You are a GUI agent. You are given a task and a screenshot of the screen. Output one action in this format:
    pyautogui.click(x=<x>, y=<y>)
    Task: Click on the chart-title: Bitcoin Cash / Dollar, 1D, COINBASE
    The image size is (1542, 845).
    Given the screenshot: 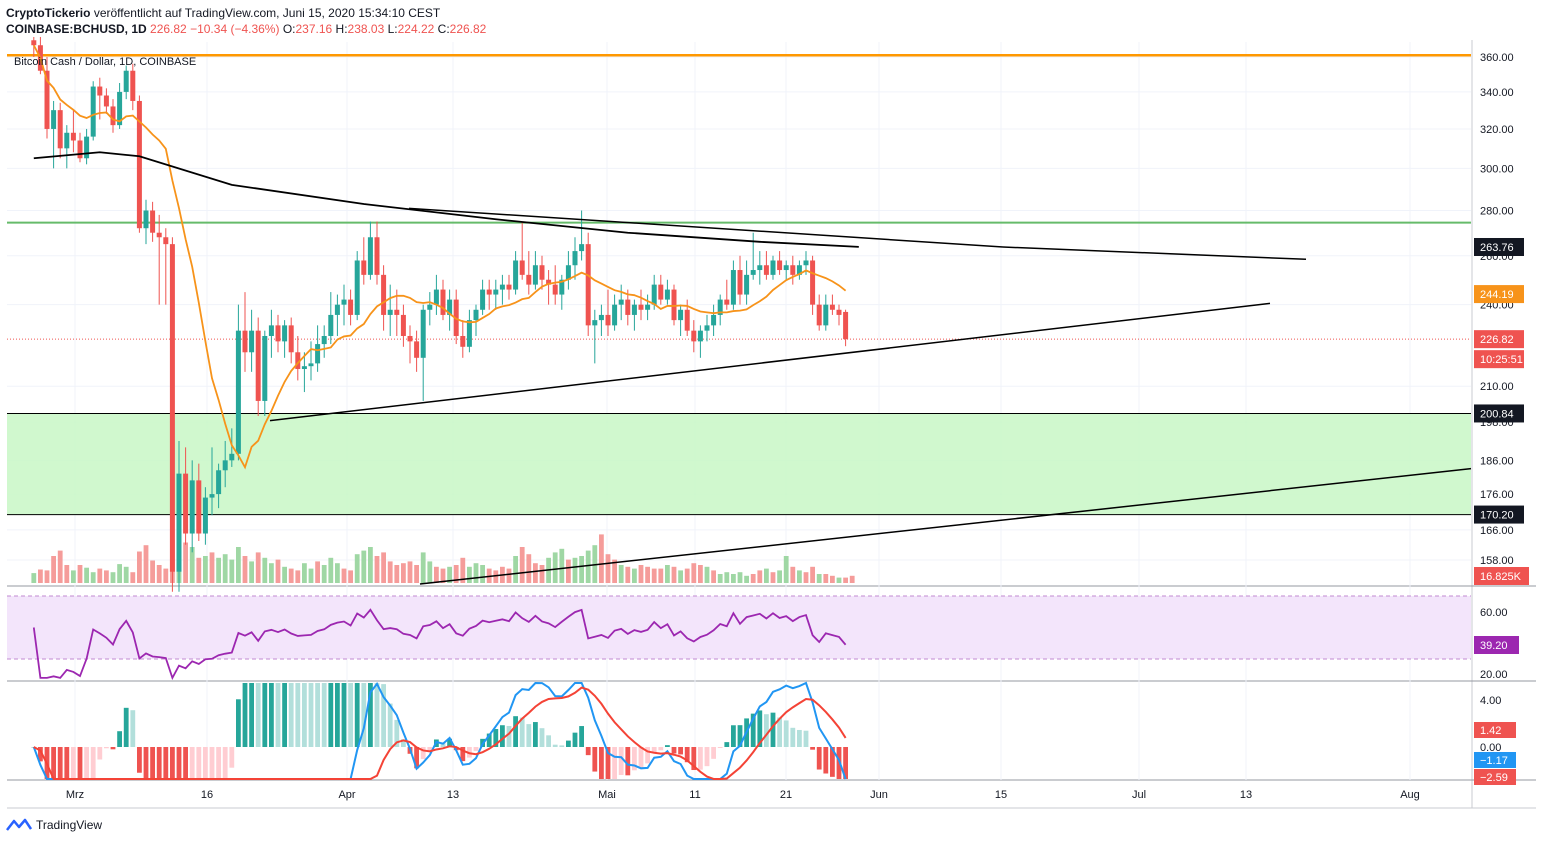 What is the action you would take?
    pyautogui.click(x=105, y=62)
    